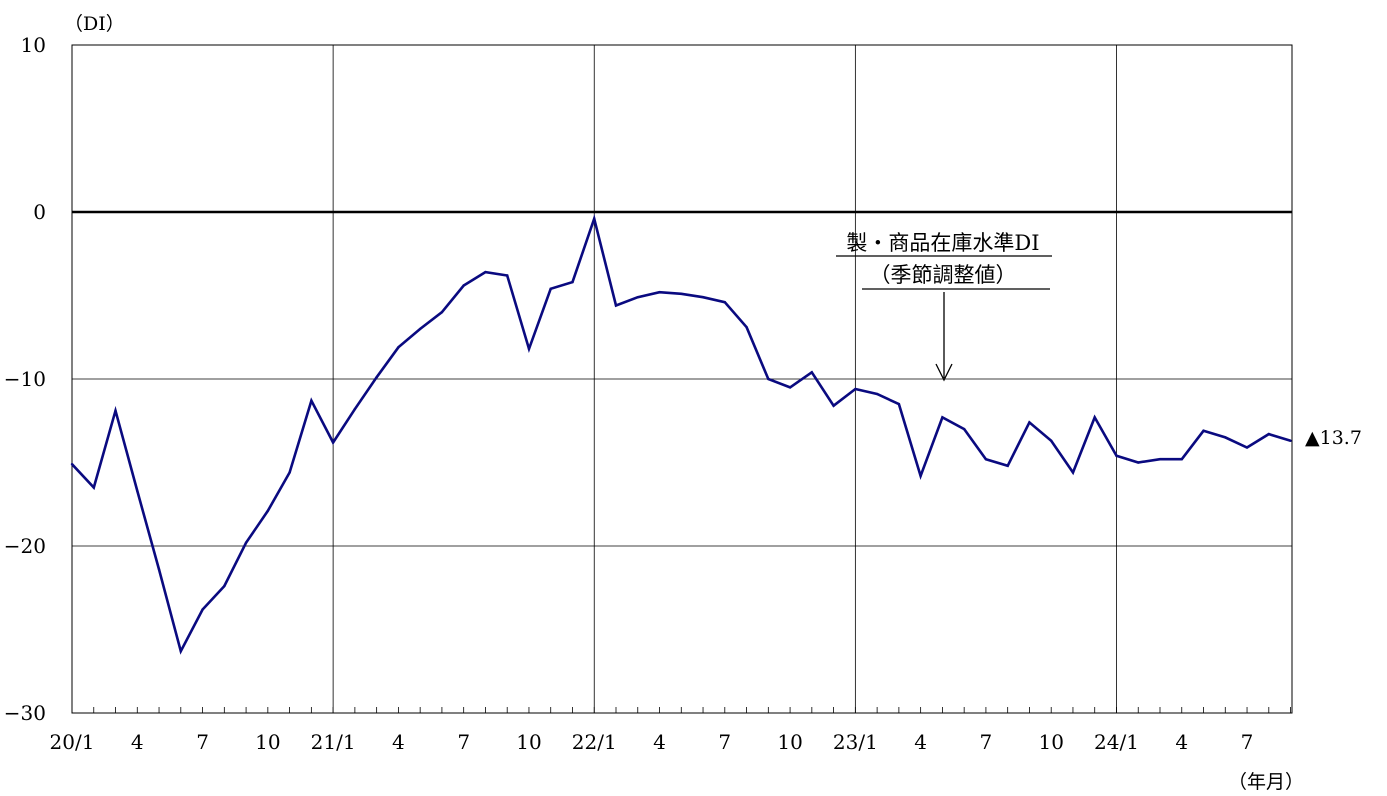 Image resolution: width=1387 pixels, height=796 pixels. Describe the element at coordinates (25, 713) in the screenshot. I see `y-tick-label: −30` at that location.